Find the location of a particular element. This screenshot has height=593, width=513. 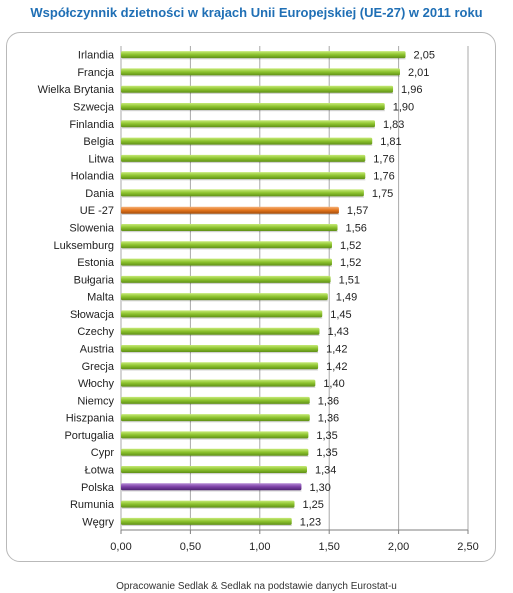

bar-shadow-hiszpania is located at coordinates (216, 422).